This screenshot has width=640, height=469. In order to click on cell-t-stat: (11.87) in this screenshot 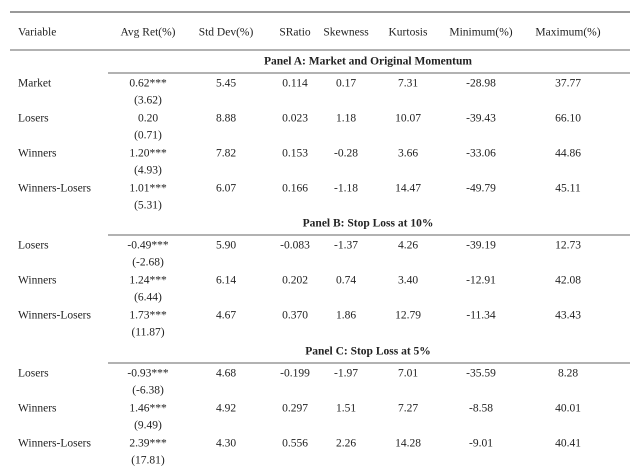, I will do `click(147, 333)`.